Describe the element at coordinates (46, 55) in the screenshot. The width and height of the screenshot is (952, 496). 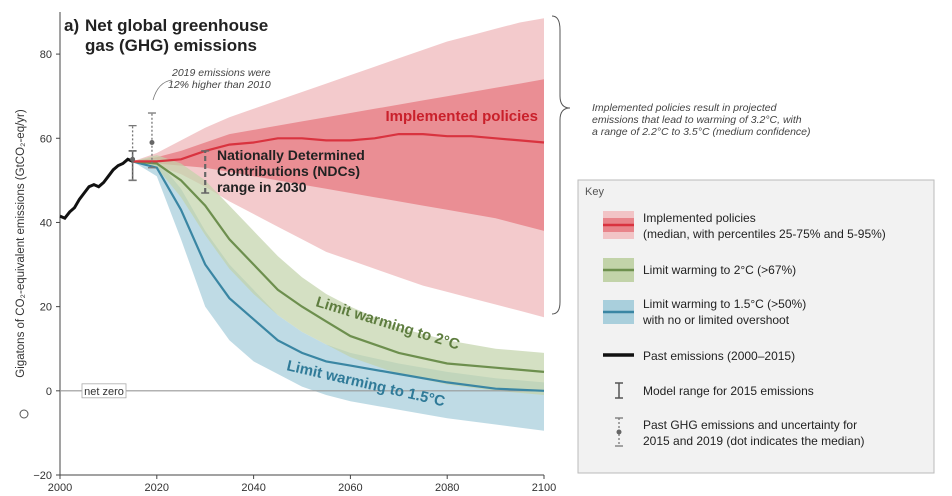
I see `y-tick-label-80: 80` at that location.